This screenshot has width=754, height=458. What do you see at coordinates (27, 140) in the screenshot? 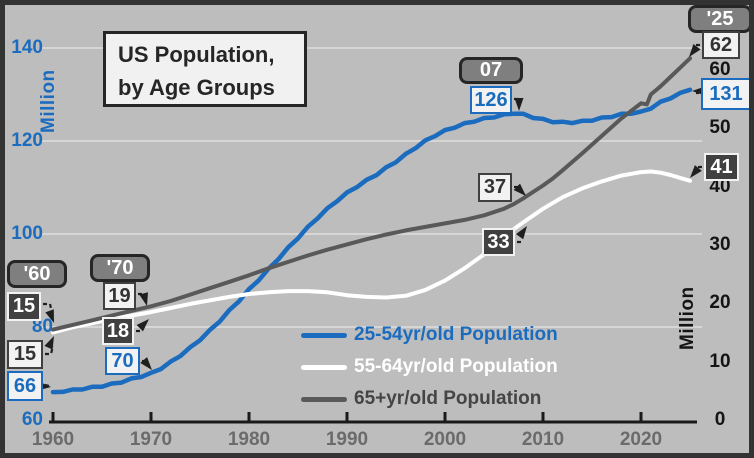
I see `left-axis-tick-label: 120` at bounding box center [27, 140].